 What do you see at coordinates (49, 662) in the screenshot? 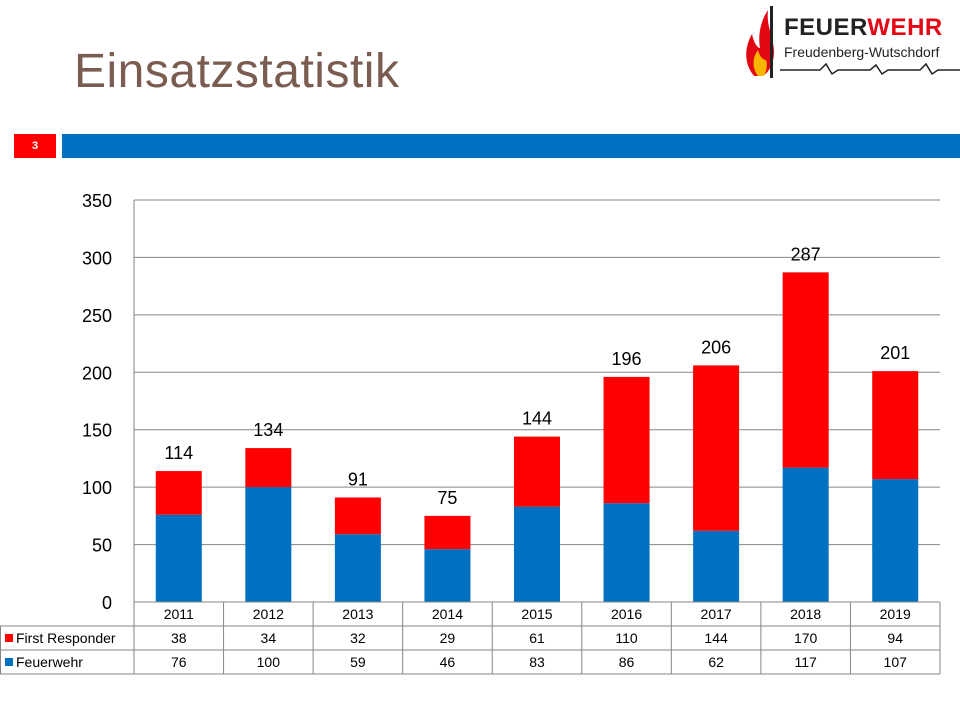
I see `legend-series-name: Feuerwehr` at bounding box center [49, 662].